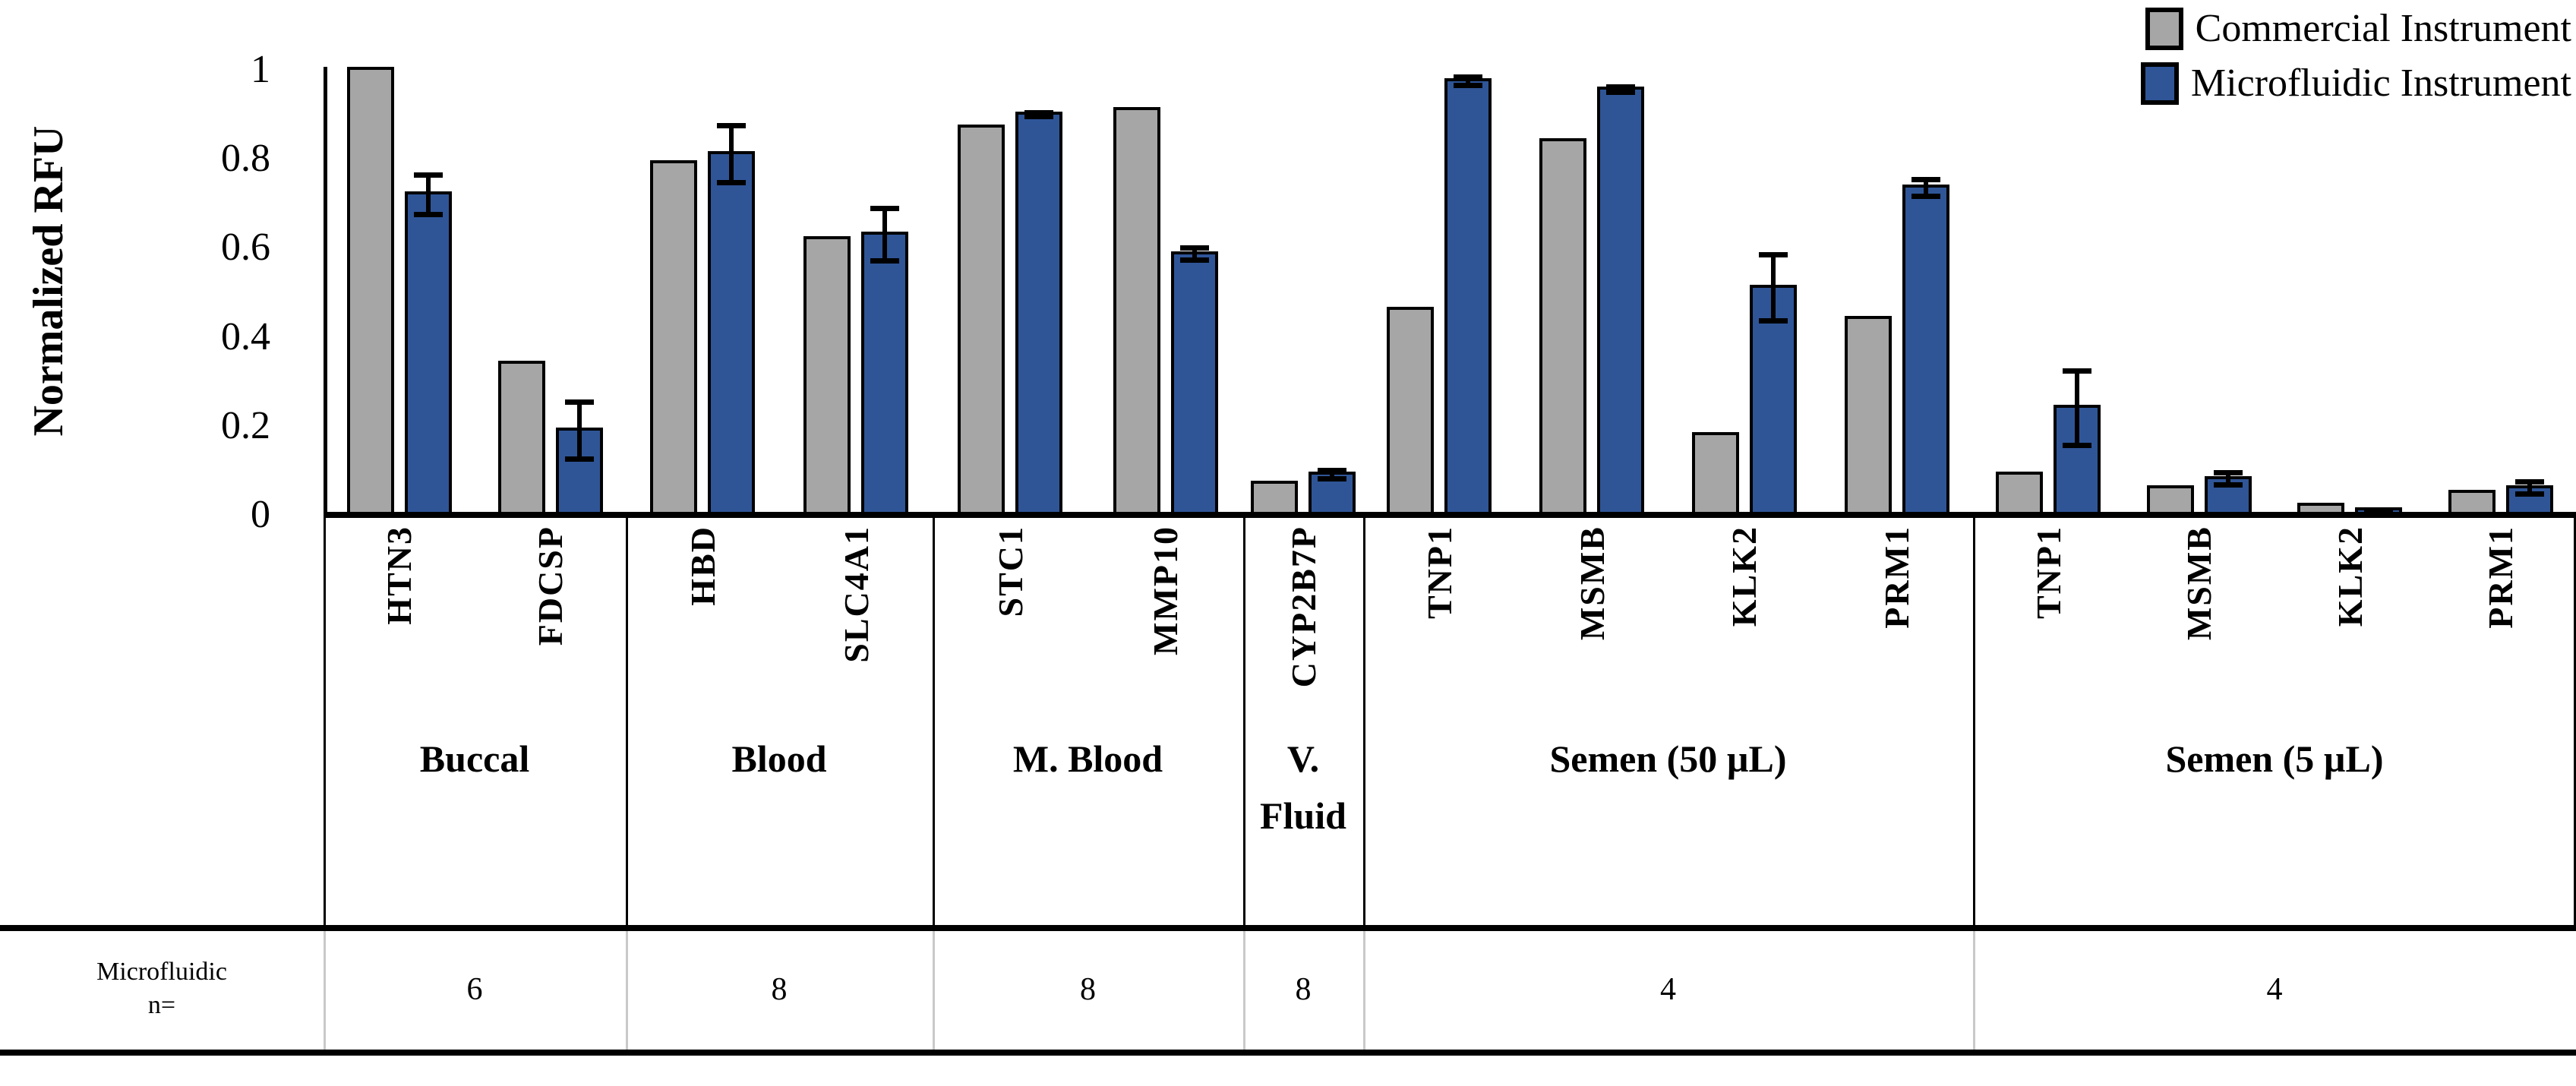 This screenshot has width=2576, height=1086. Describe the element at coordinates (245, 336) in the screenshot. I see `y-tick-label: 0.4` at that location.